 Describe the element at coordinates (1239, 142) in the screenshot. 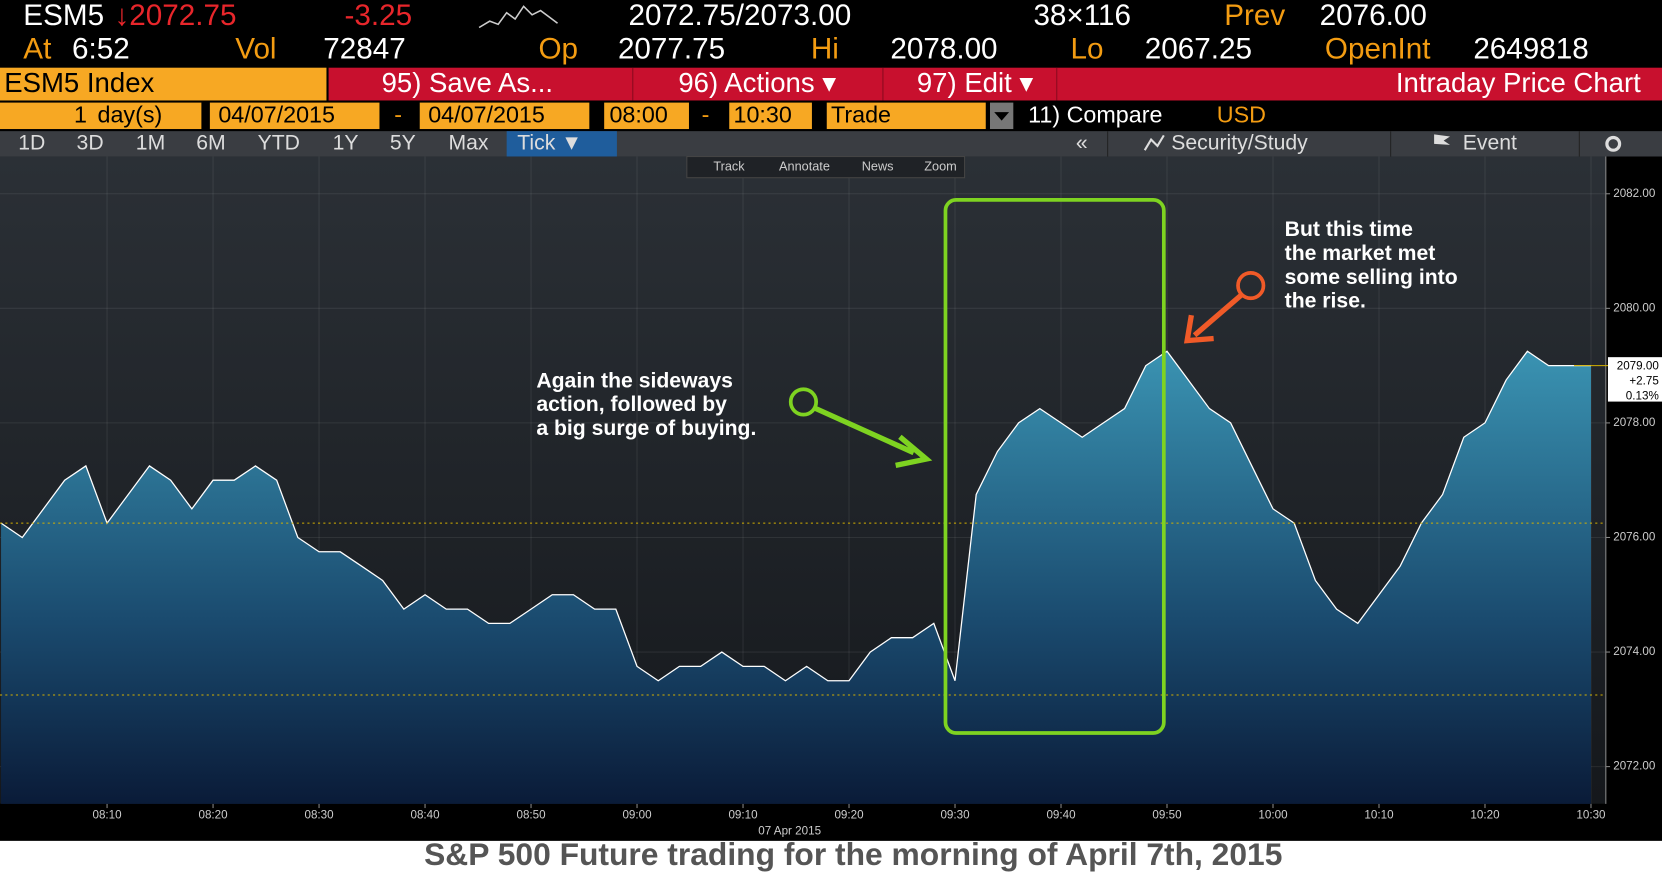

I see `tool: Security/Study` at that location.